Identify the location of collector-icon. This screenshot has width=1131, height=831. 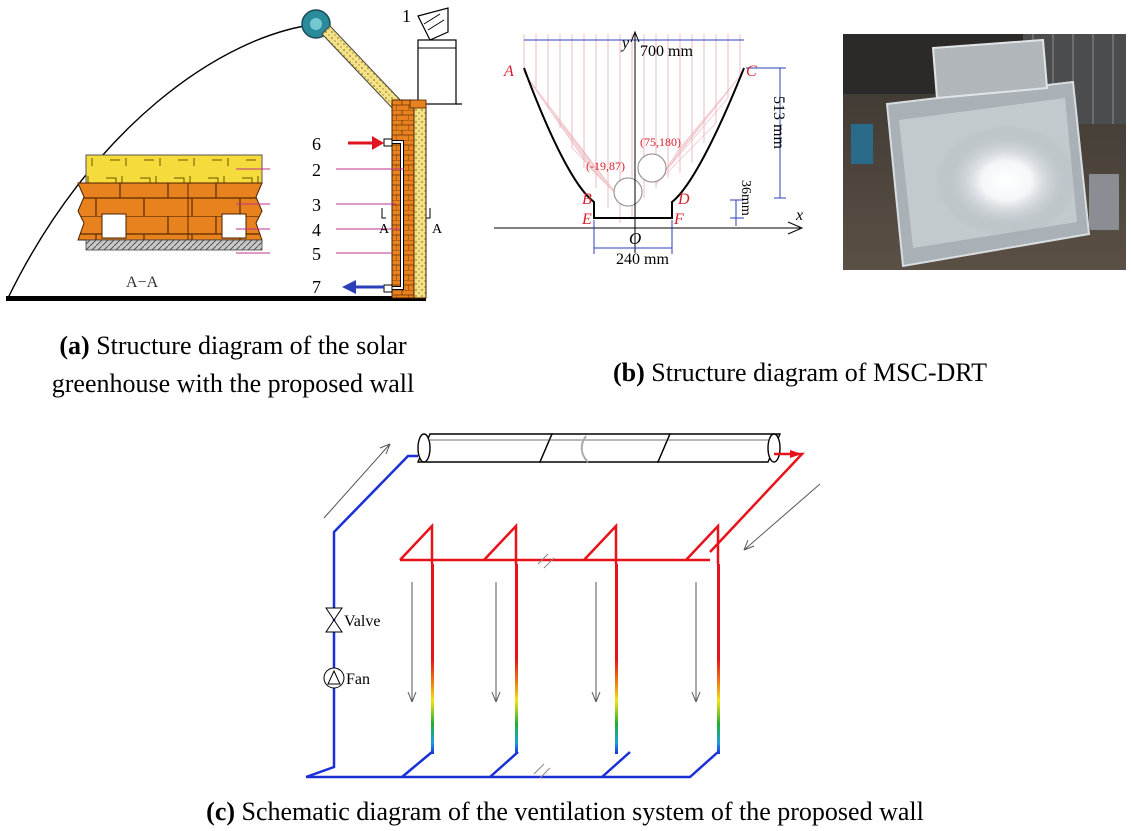
(433, 24).